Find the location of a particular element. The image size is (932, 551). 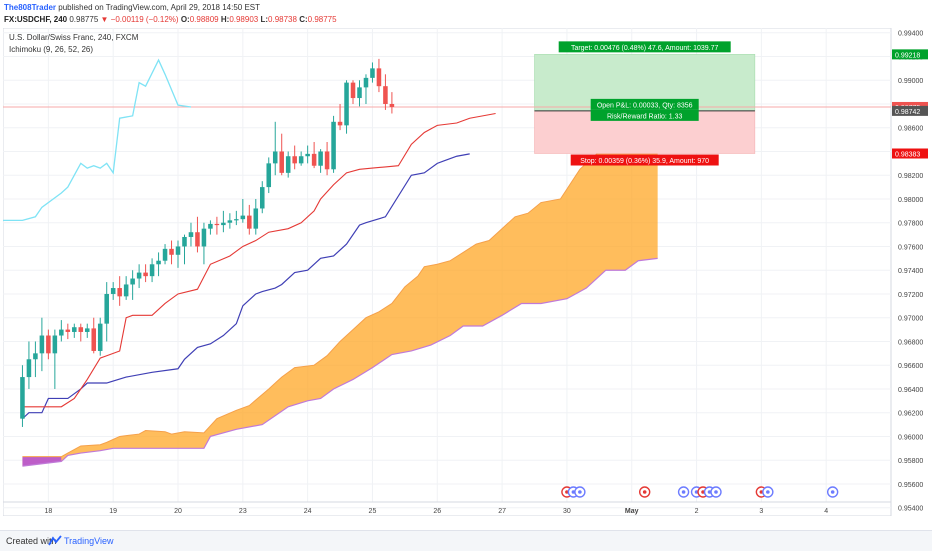

y-tick-label: 0.95400 is located at coordinates (910, 509).